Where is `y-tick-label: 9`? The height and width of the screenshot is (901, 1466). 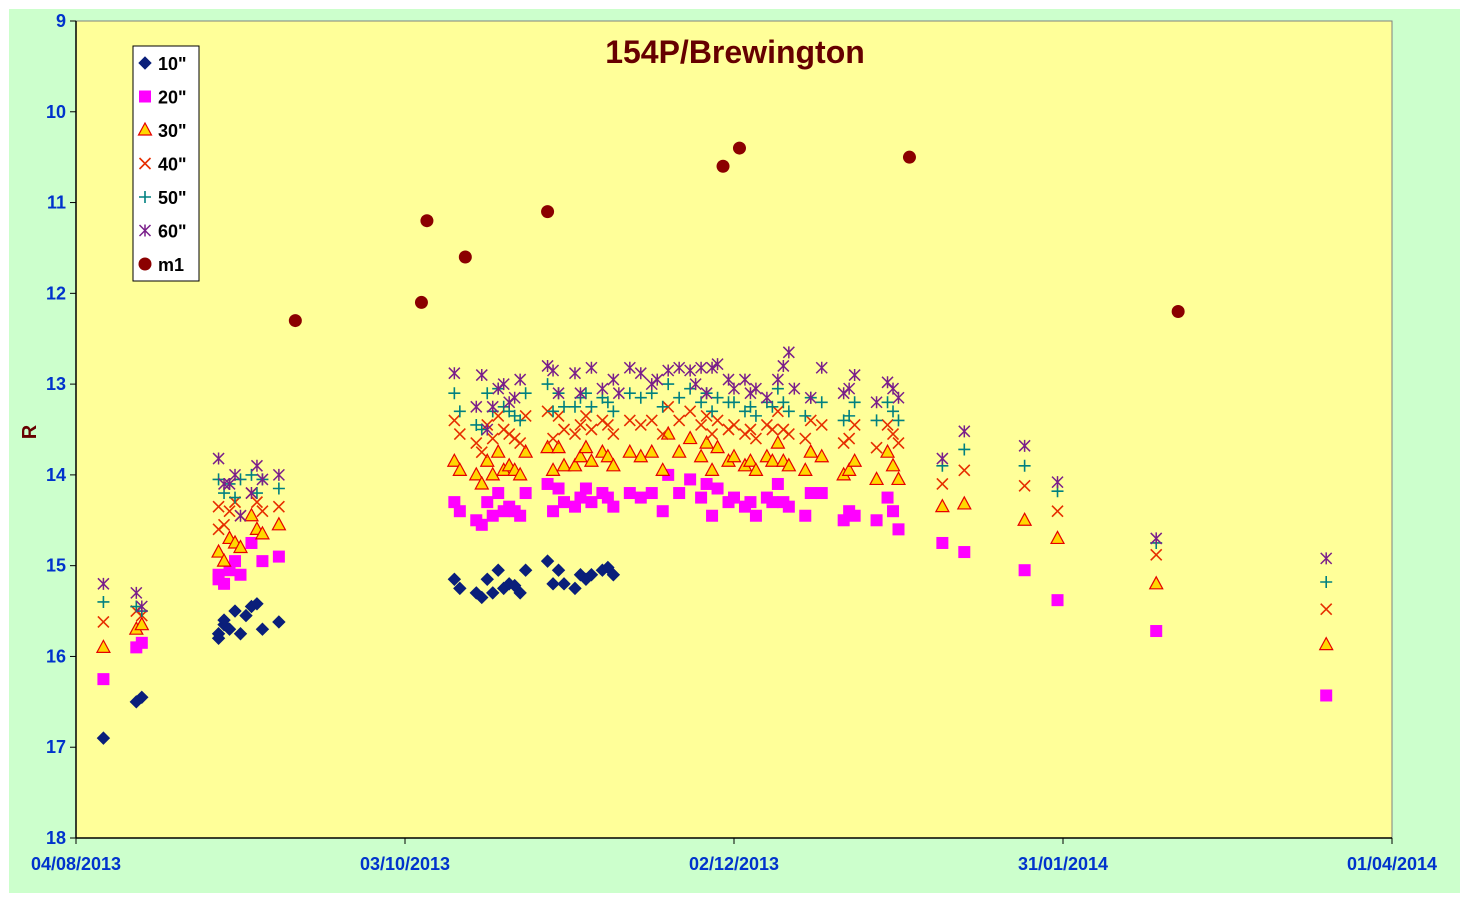
y-tick-label: 9 is located at coordinates (61, 21).